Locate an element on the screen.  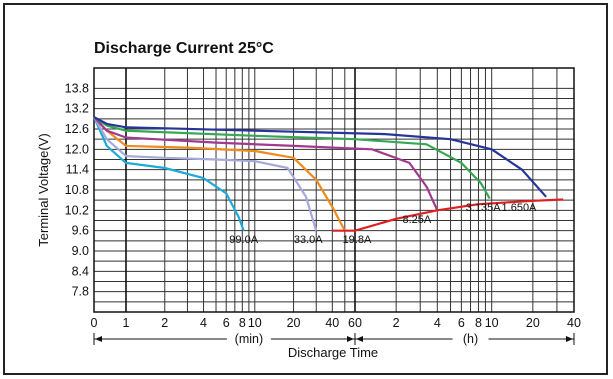
series-label: 33.0A is located at coordinates (308, 240).